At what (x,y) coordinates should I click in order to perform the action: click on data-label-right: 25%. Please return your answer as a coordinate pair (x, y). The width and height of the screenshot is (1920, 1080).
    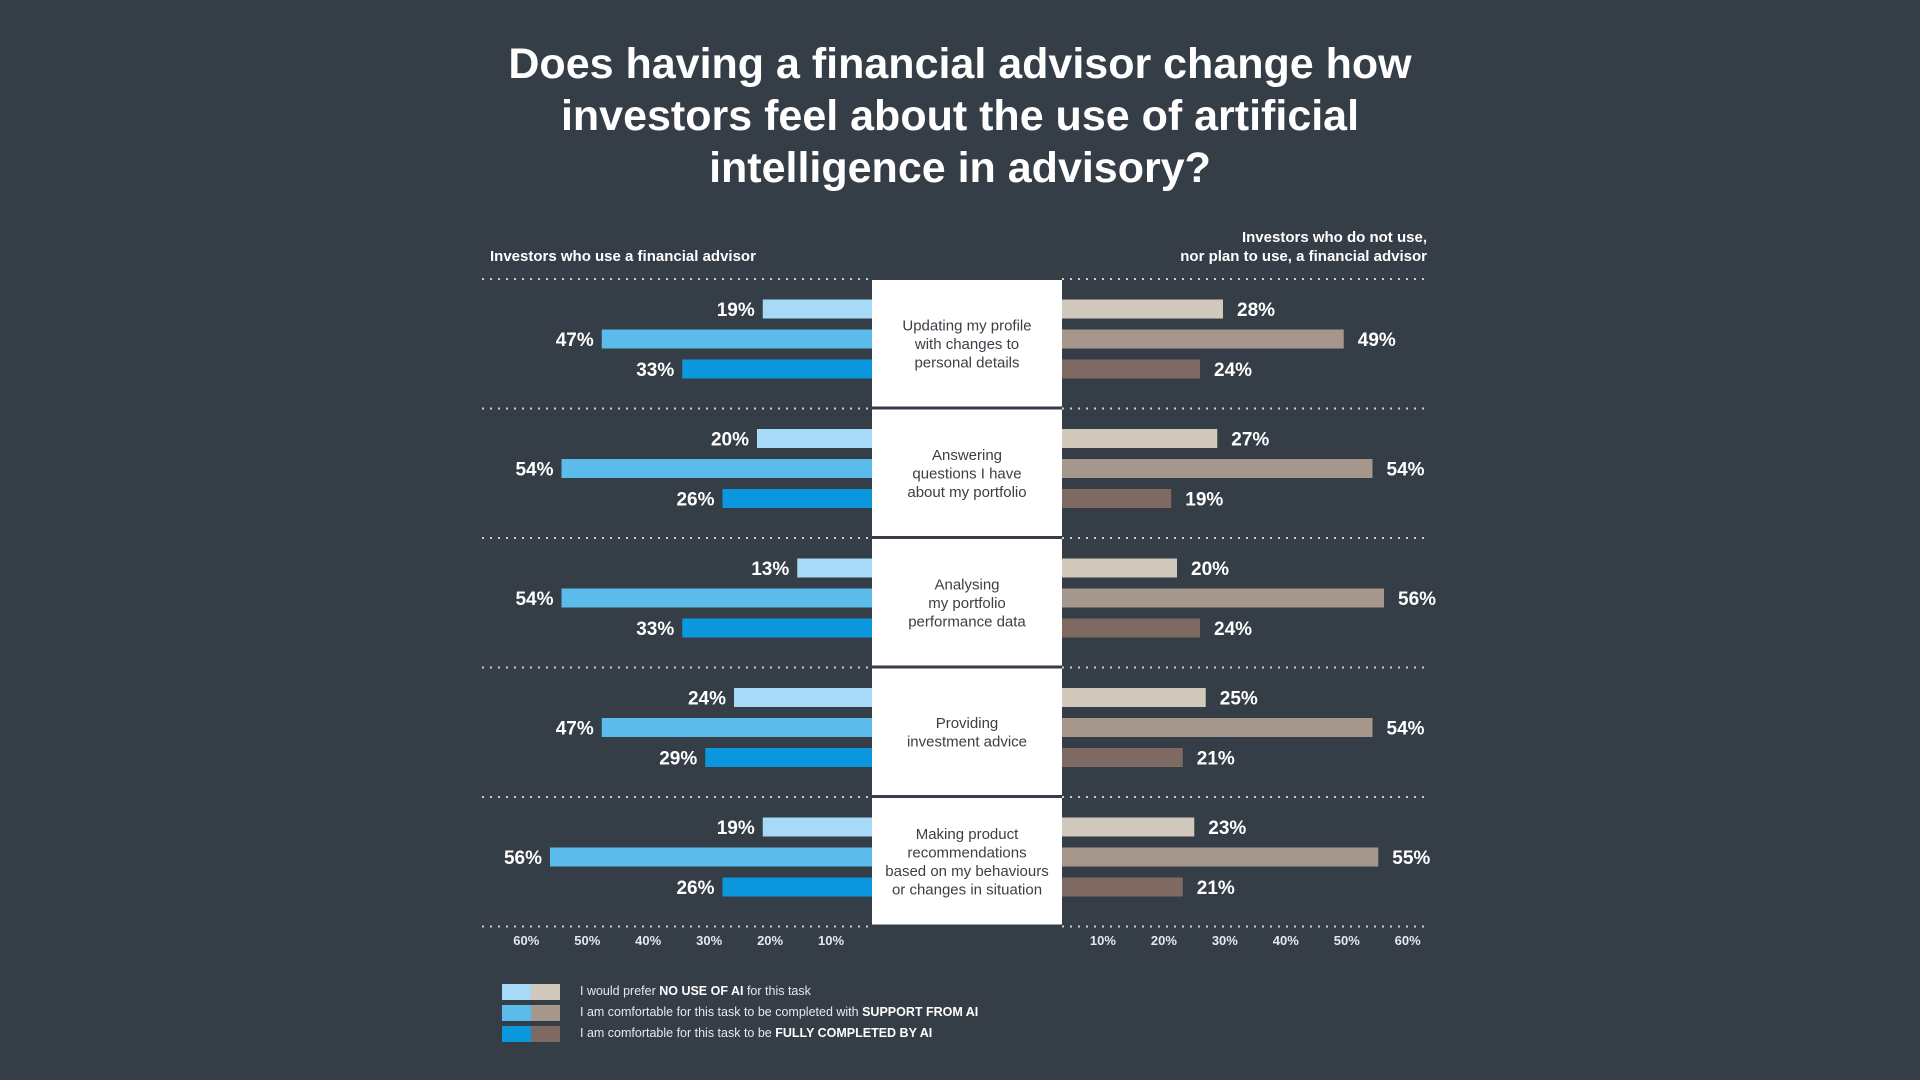
    Looking at the image, I should click on (1239, 699).